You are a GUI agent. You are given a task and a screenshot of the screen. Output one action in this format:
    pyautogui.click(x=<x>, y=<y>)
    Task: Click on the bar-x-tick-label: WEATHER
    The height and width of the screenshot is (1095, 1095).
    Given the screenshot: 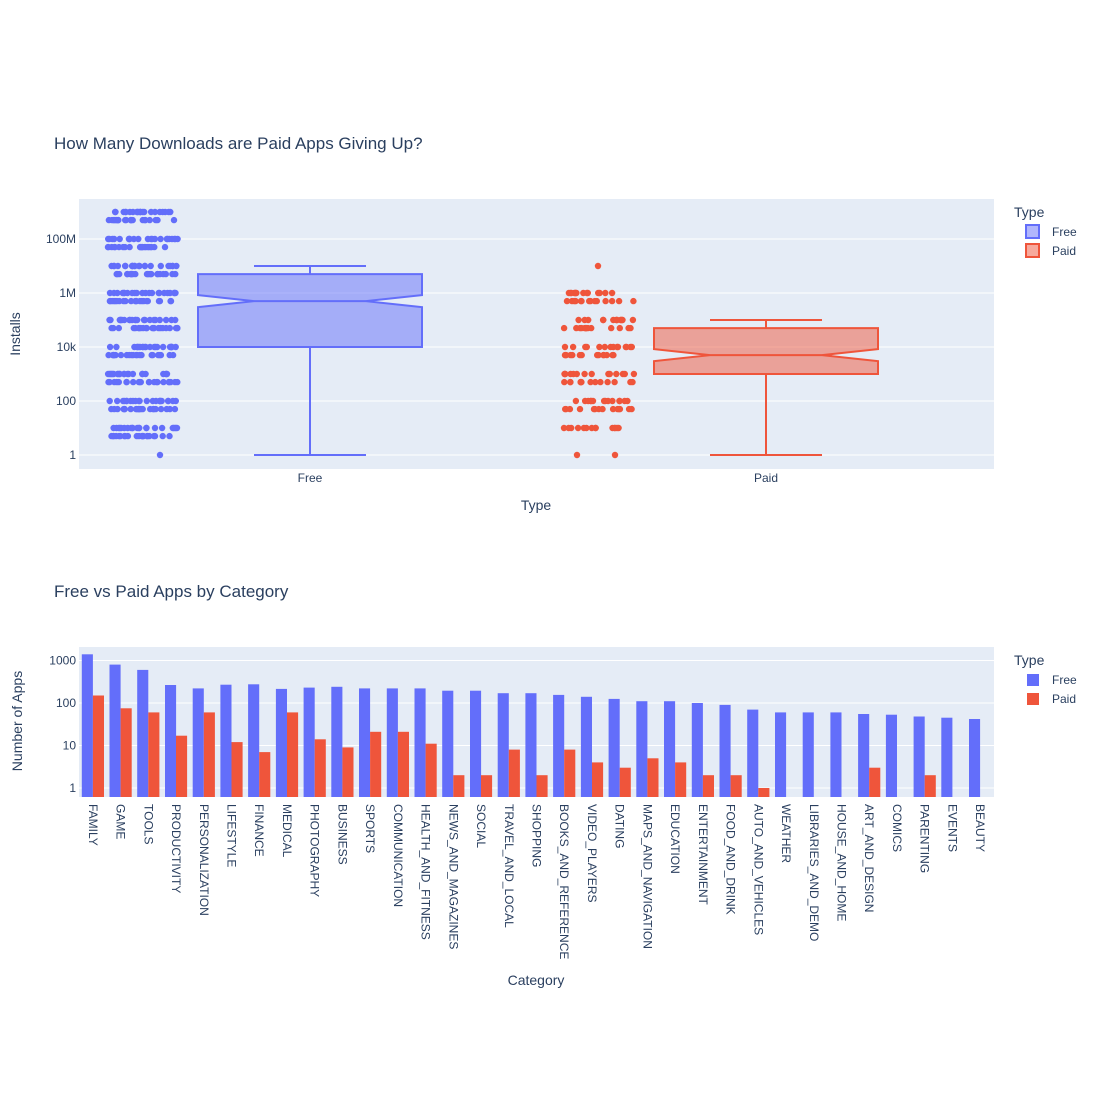 What is the action you would take?
    pyautogui.click(x=786, y=833)
    